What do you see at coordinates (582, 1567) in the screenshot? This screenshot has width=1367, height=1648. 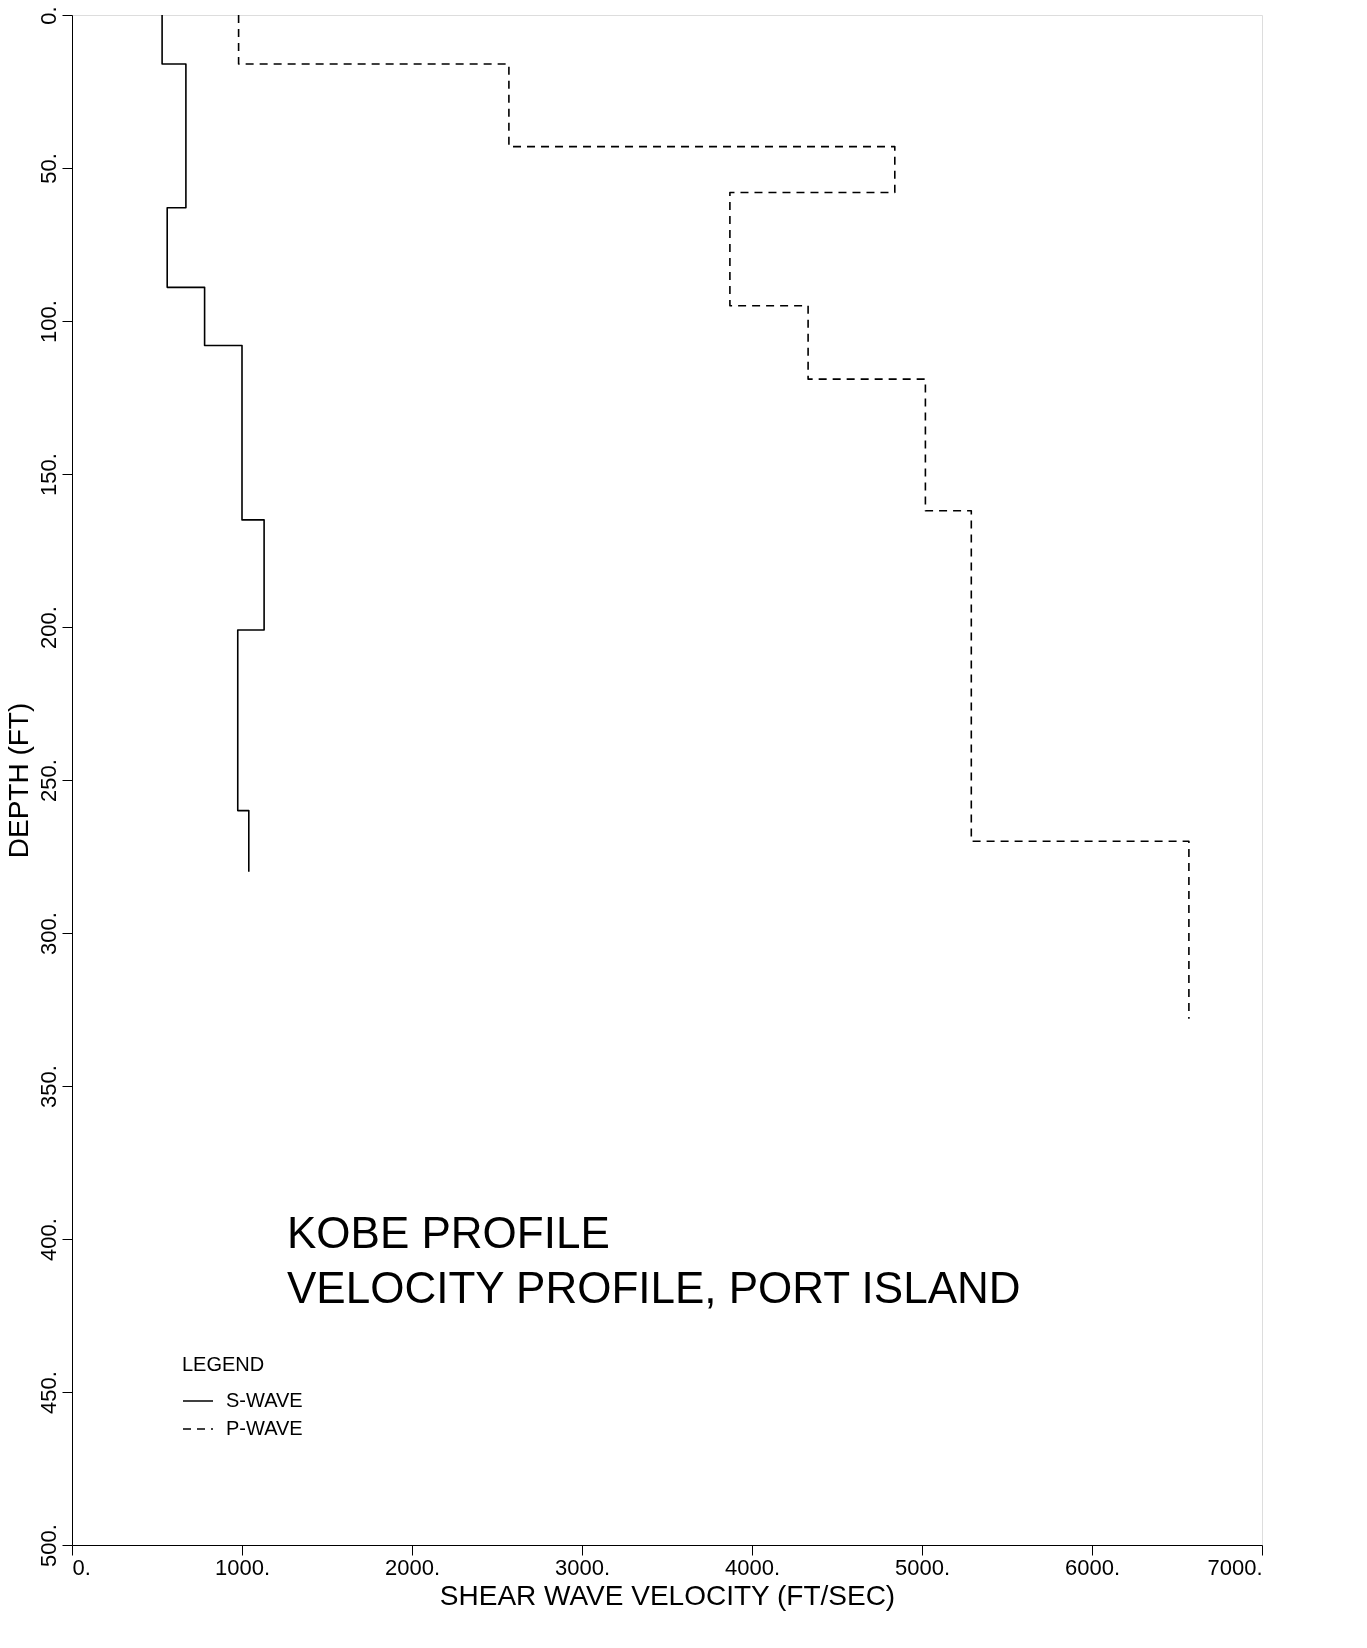 I see `x-tick-label: 3000.` at bounding box center [582, 1567].